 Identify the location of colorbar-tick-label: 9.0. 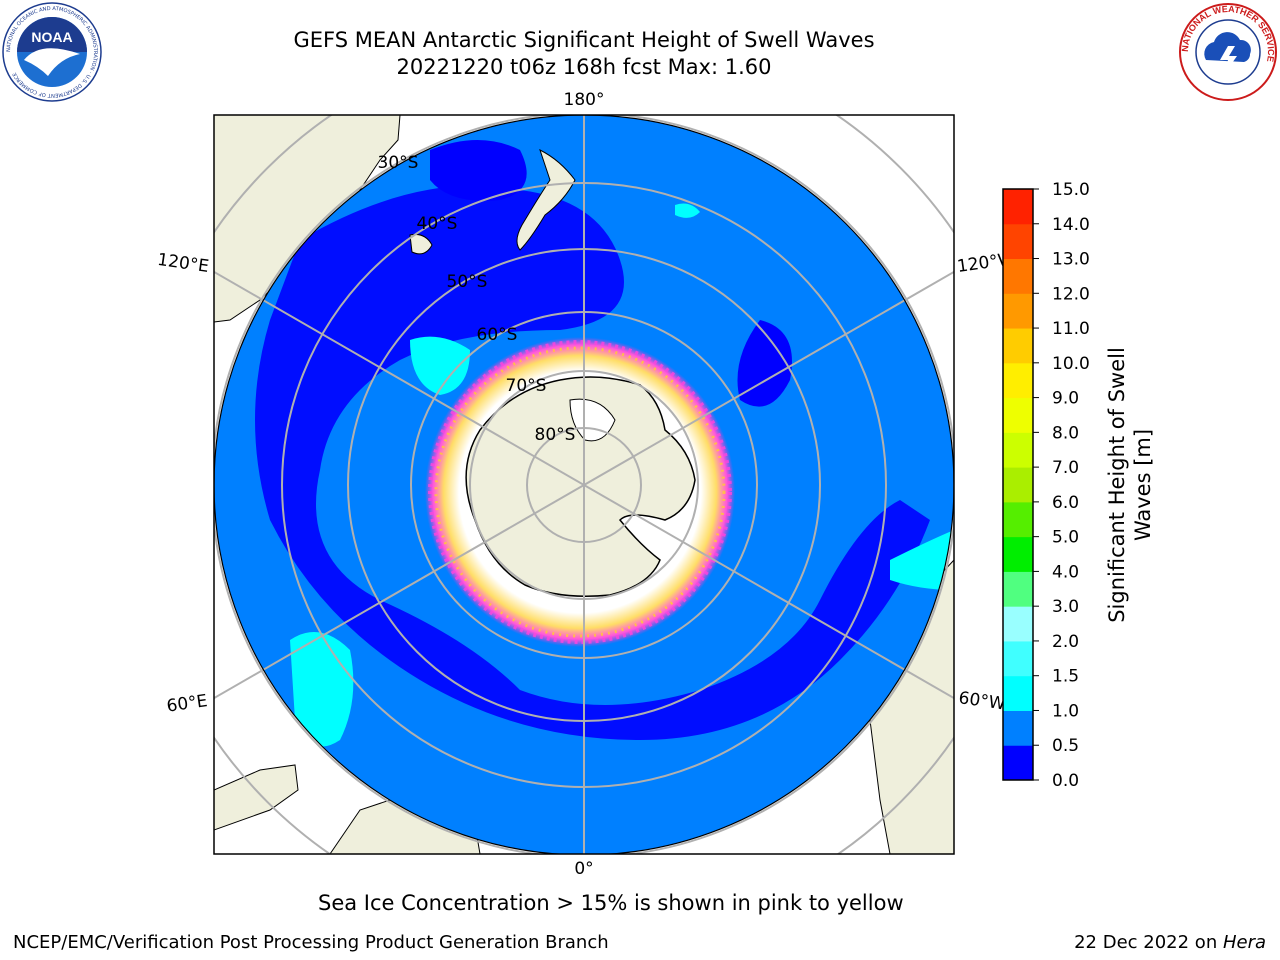
(1065, 399).